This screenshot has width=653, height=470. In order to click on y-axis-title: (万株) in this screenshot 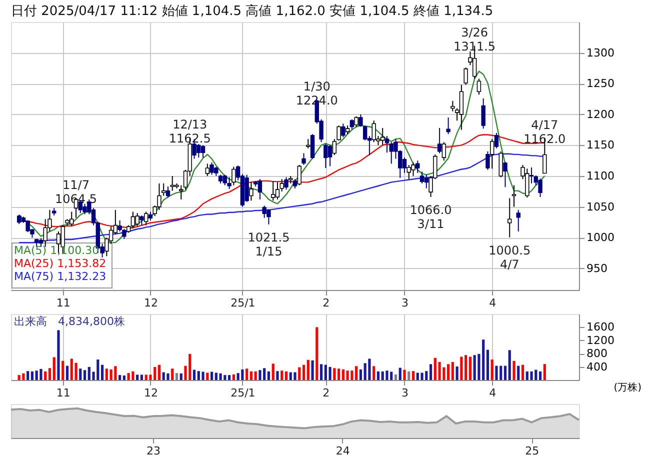, I will do `click(628, 388)`.